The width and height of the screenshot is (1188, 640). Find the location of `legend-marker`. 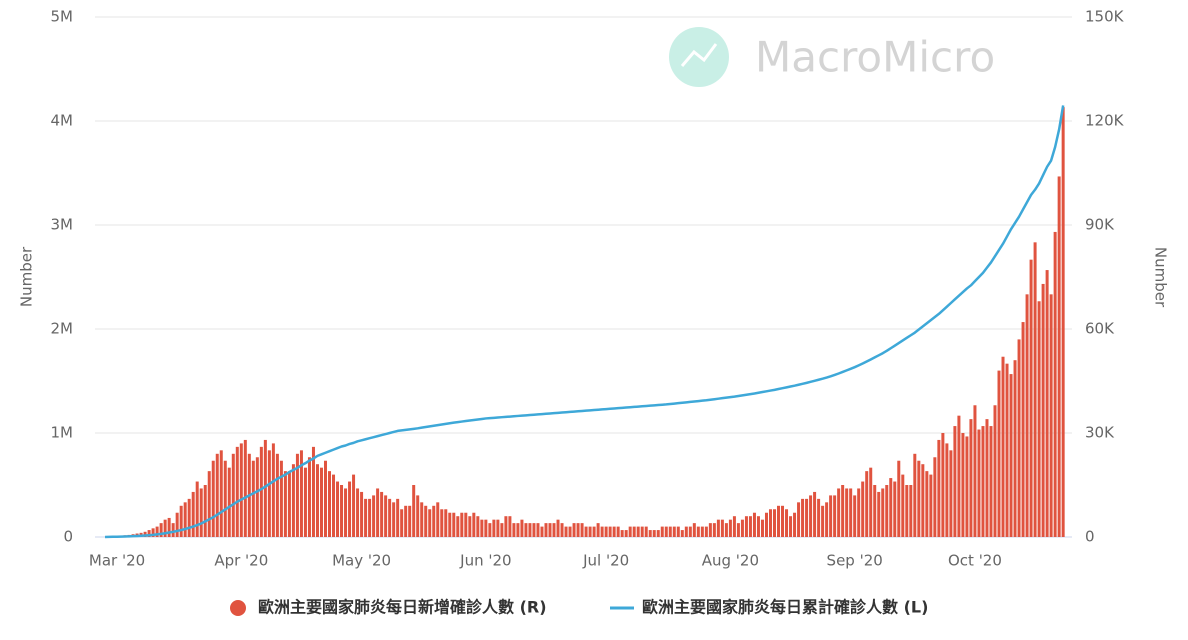

legend-marker is located at coordinates (238, 608).